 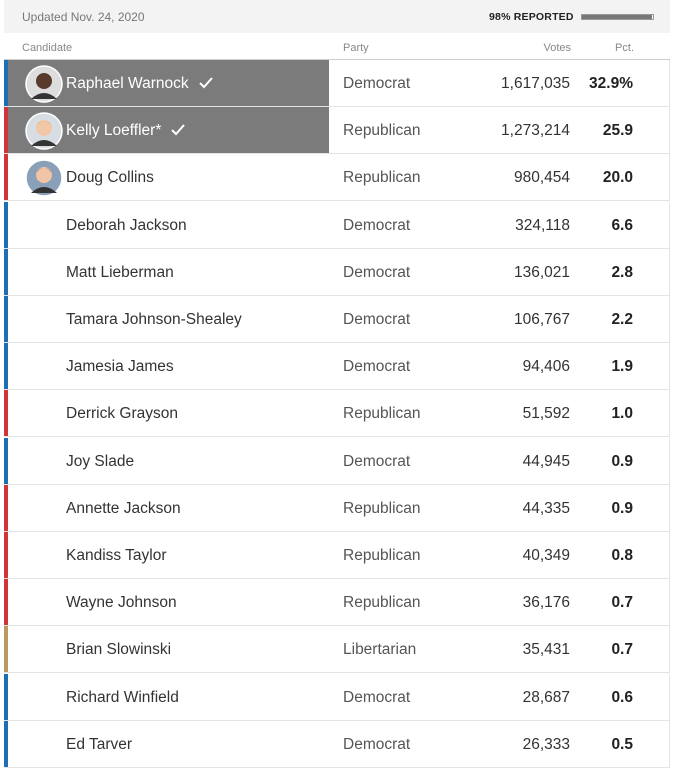 I want to click on progress-fill, so click(x=617, y=17).